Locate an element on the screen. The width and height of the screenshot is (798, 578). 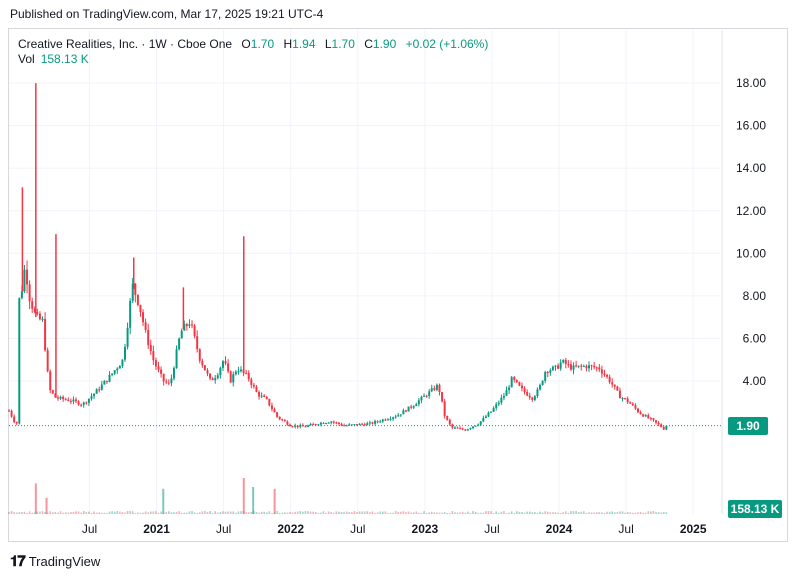
legend-symbol: Creative Realities, Inc. · 1W · Cboe One is located at coordinates (125, 44).